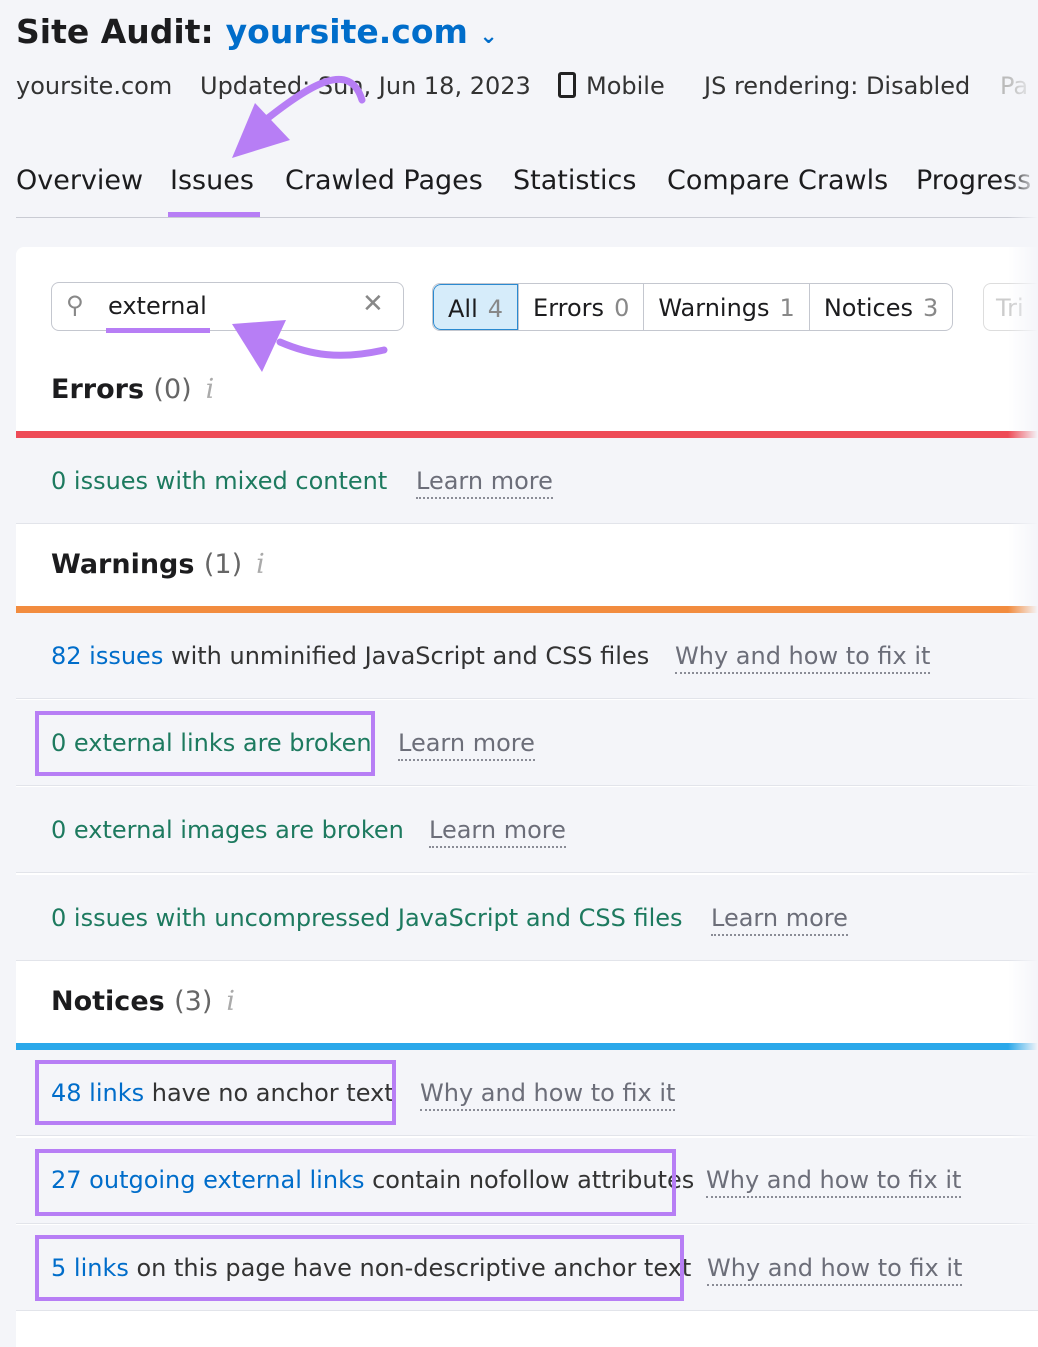 This screenshot has width=1038, height=1347. I want to click on device-label: Mobile, so click(625, 86).